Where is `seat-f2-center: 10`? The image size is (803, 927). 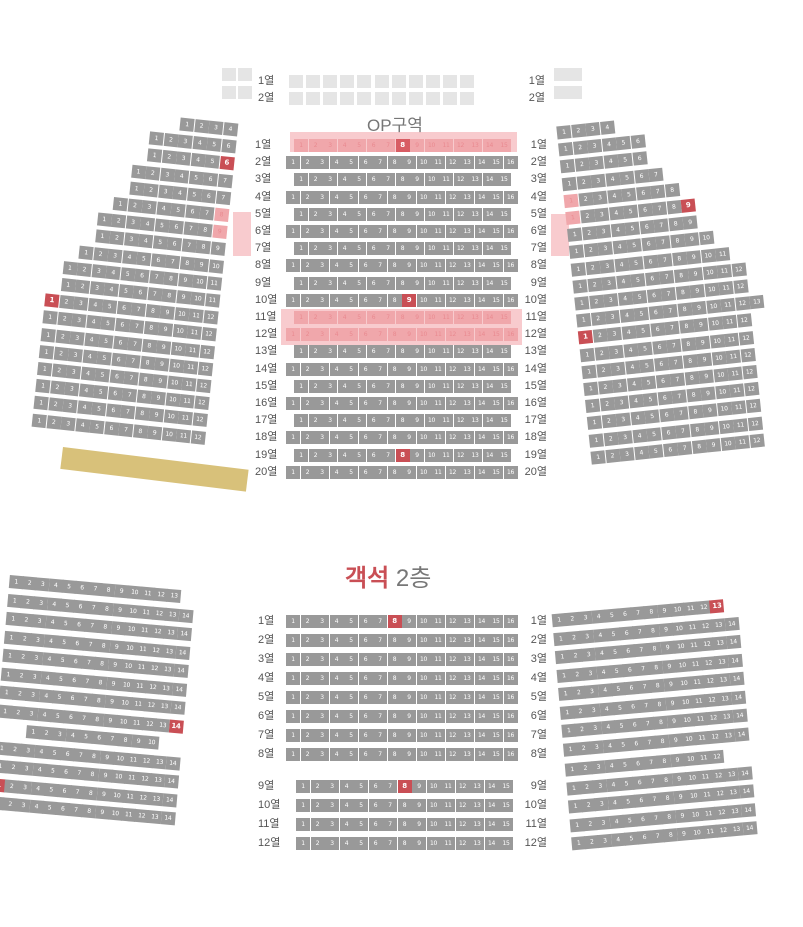 seat-f2-center: 10 is located at coordinates (423, 754).